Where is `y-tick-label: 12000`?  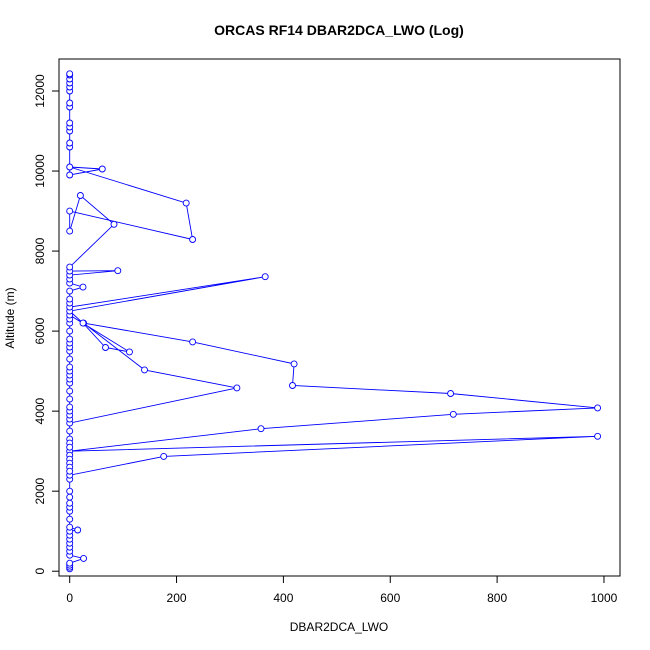
y-tick-label: 12000 is located at coordinates (40, 91).